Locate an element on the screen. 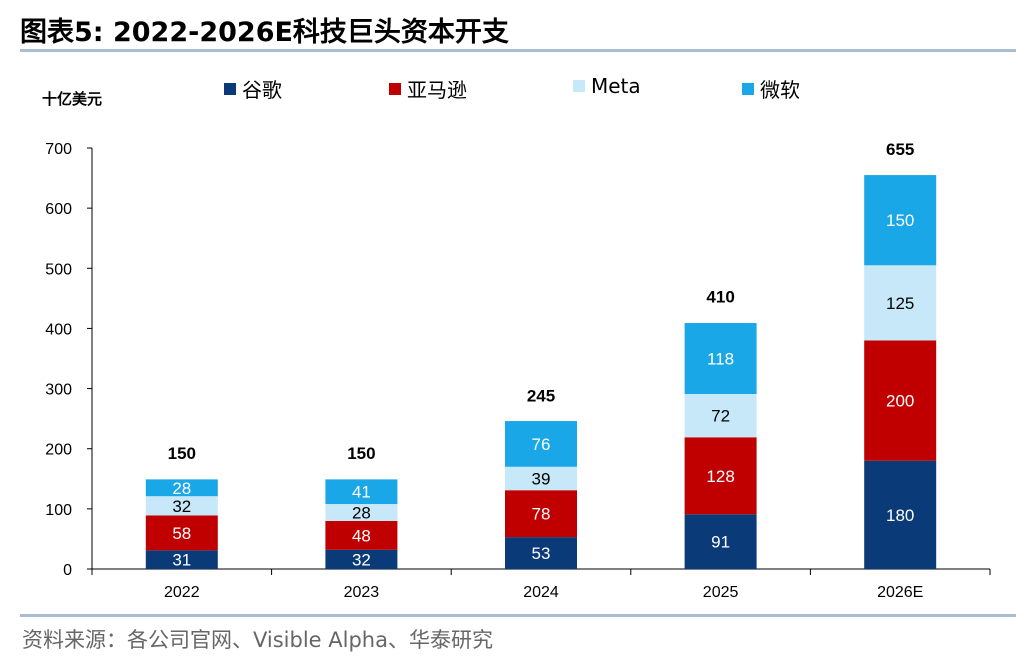 The image size is (1036, 664). legend-label: Meta is located at coordinates (616, 86).